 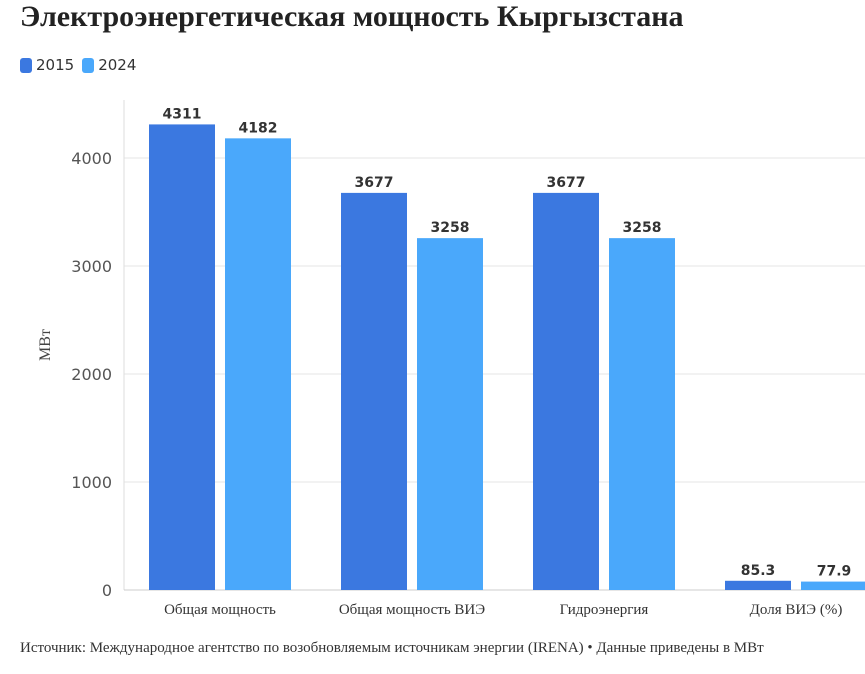 What do you see at coordinates (55, 65) in the screenshot?
I see `legend-label-2015: 2015` at bounding box center [55, 65].